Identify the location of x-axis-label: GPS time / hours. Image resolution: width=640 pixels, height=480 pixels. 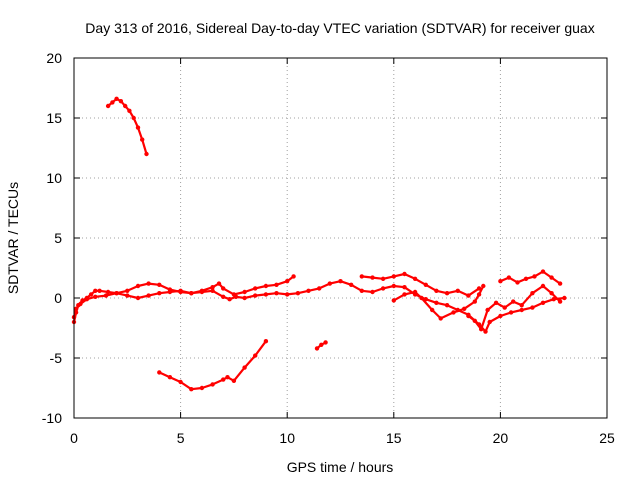
(340, 467).